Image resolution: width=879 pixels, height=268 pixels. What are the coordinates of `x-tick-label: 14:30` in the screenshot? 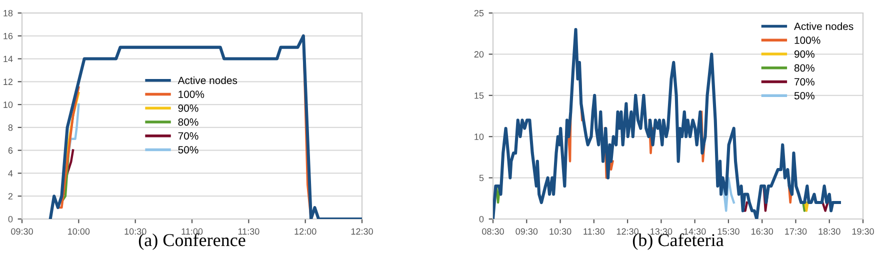 It's located at (695, 231).